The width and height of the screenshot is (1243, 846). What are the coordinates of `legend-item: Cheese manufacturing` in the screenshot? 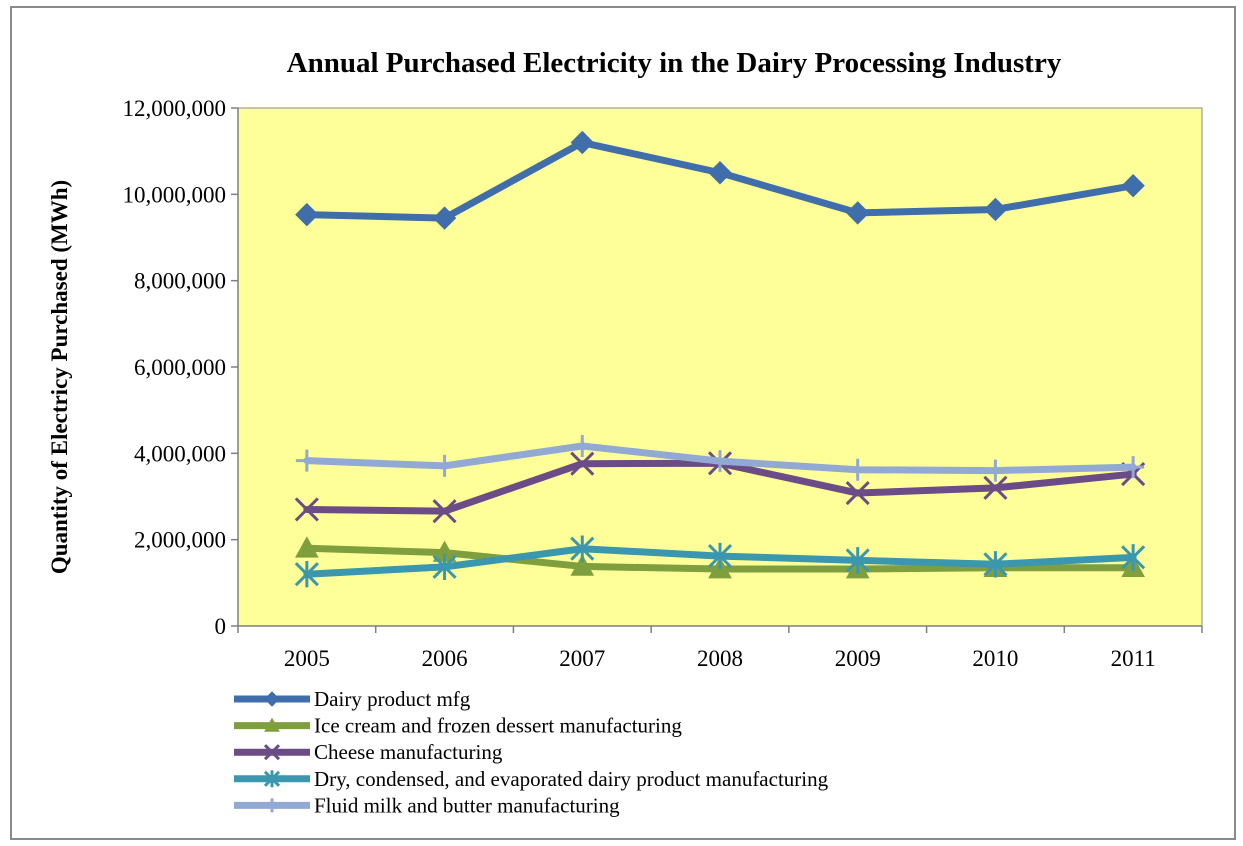 It's located at (368, 752).